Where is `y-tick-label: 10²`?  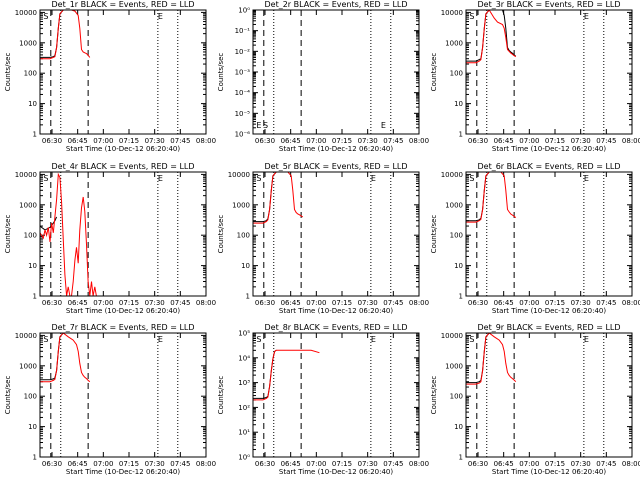
y-tick-label: 10² is located at coordinates (244, 408).